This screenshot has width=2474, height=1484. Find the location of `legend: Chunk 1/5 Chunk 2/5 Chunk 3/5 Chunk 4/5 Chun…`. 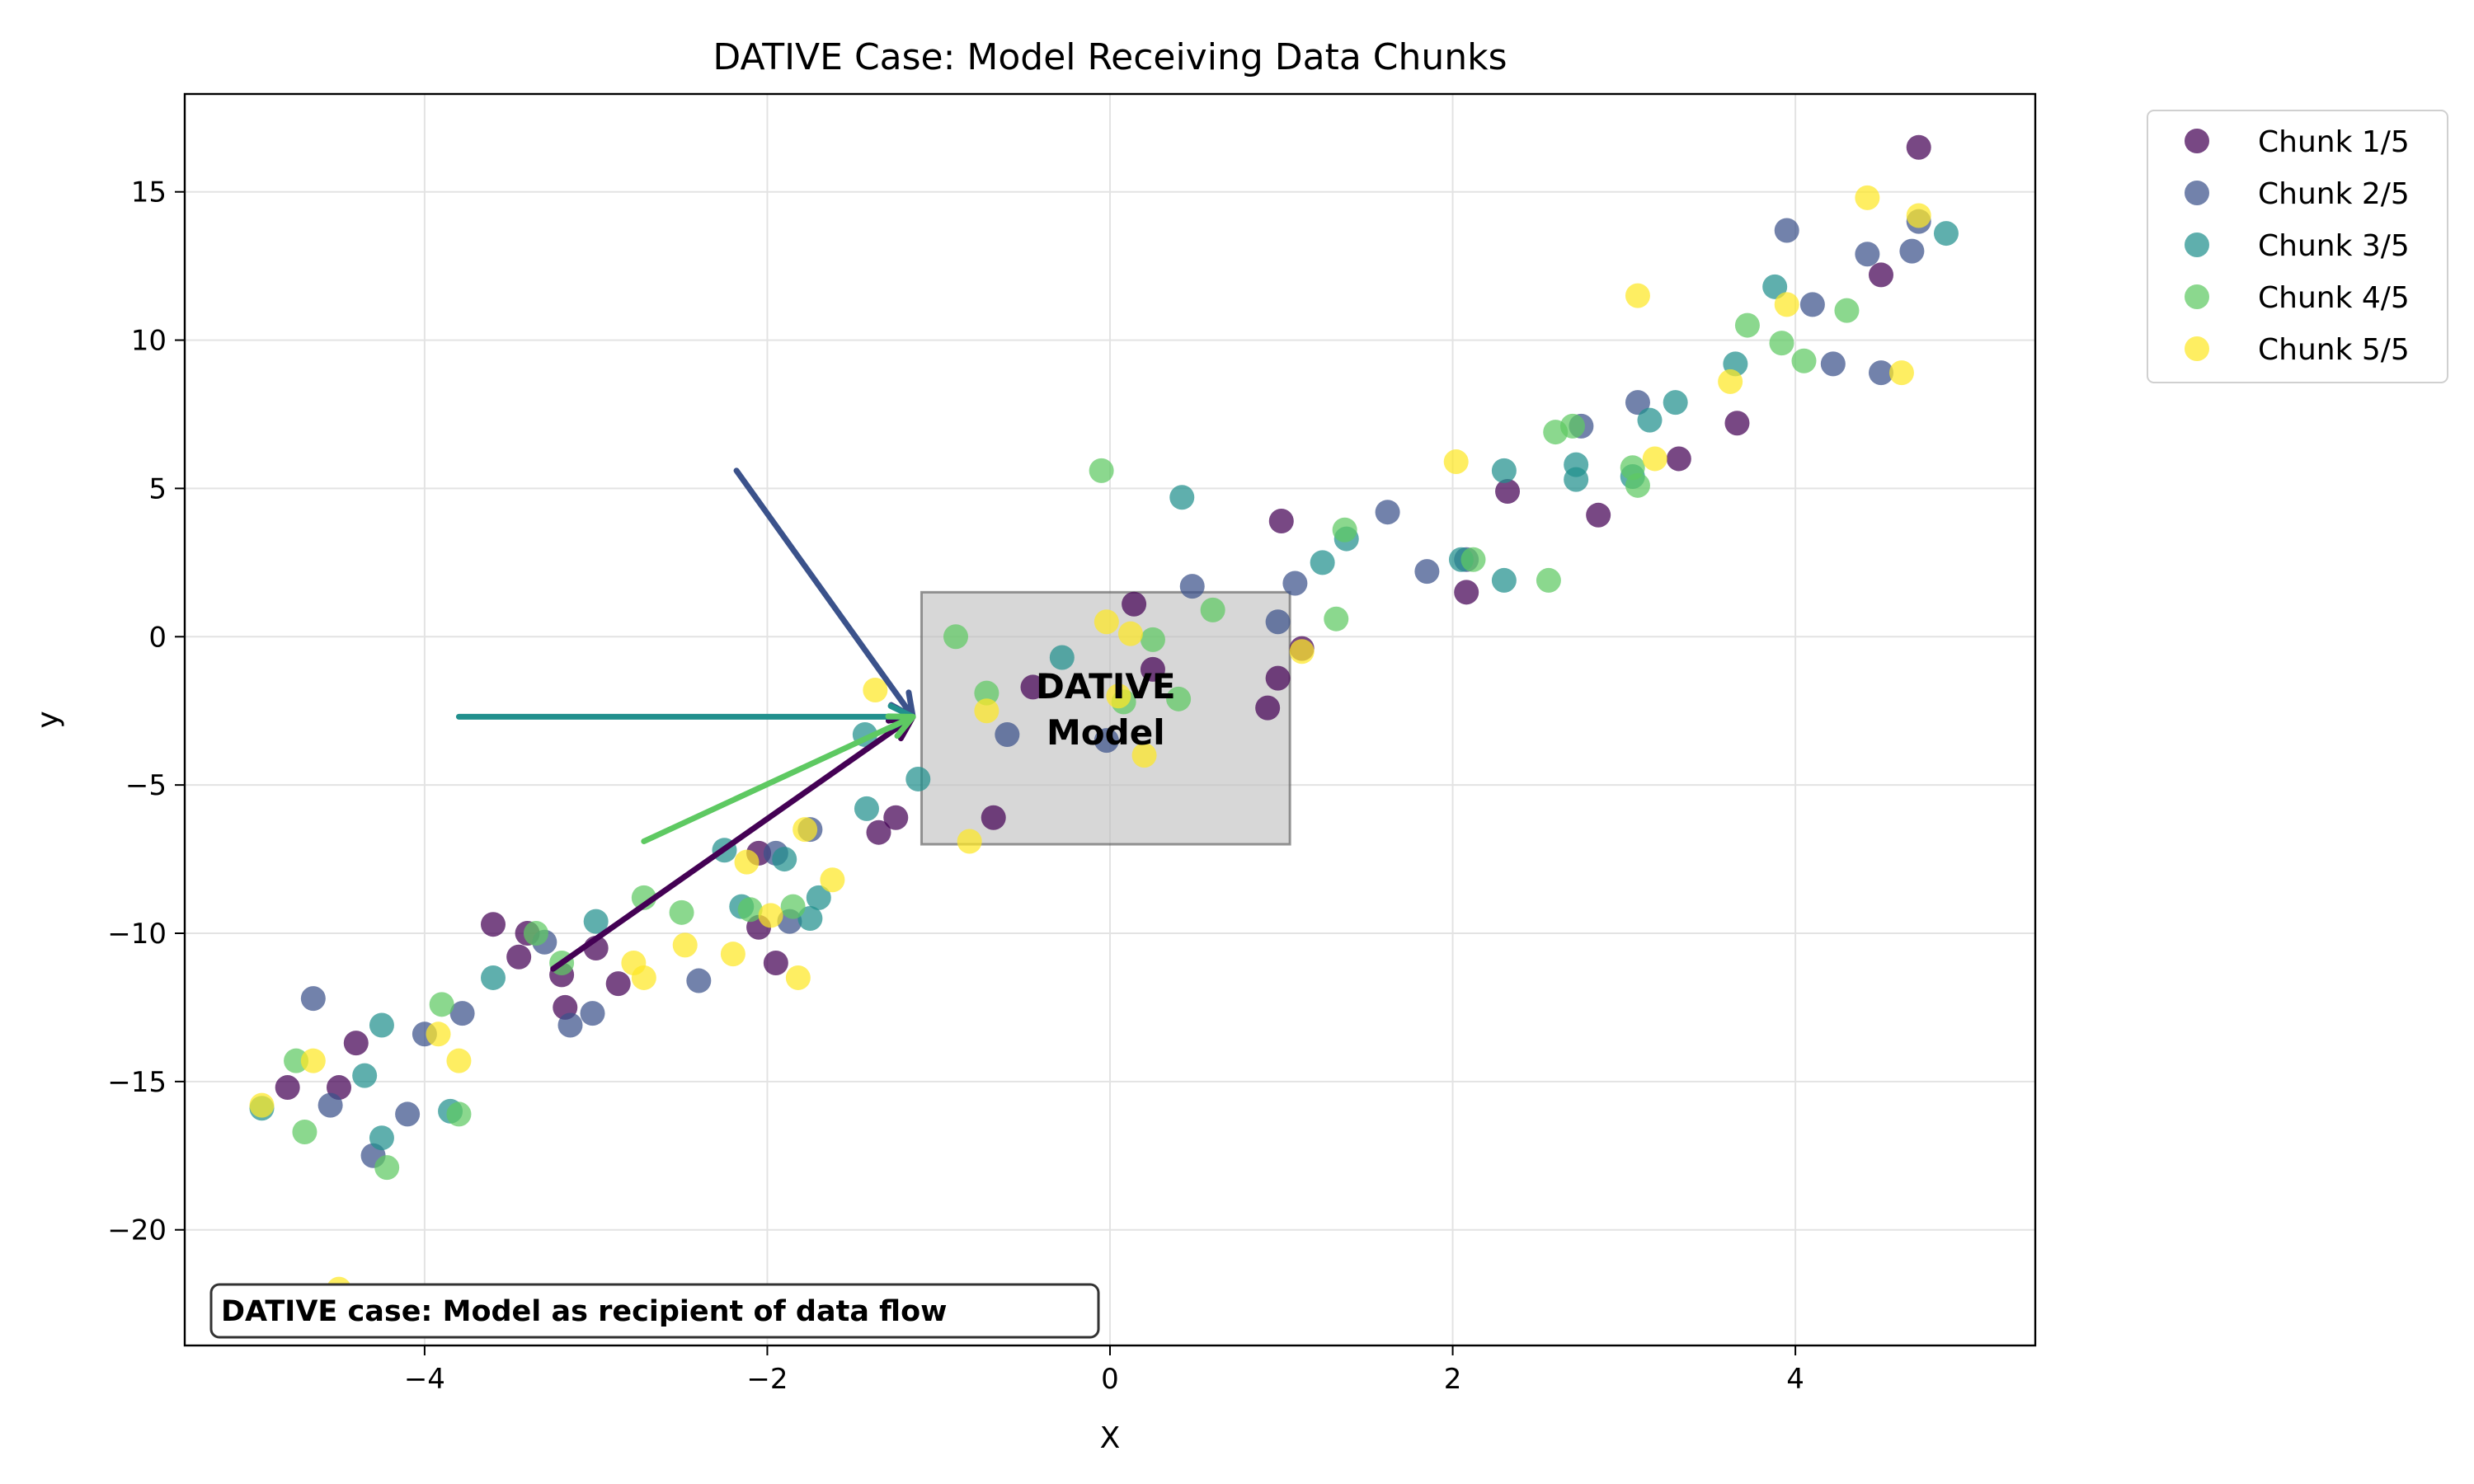

legend: Chunk 1/5 Chunk 2/5 Chunk 3/5 Chunk 4/5 Chun… is located at coordinates (2297, 246).